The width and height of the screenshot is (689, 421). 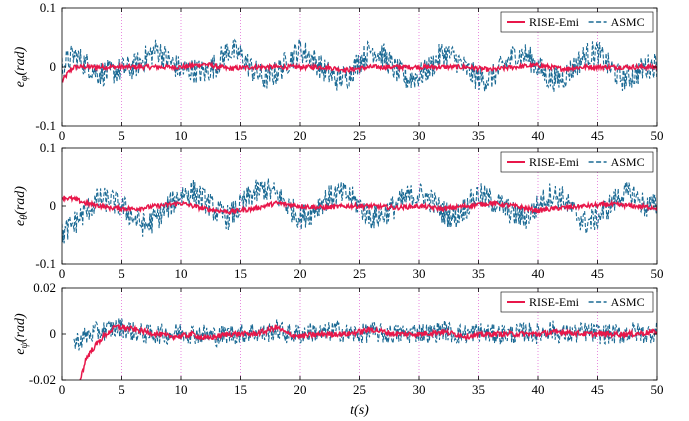 What do you see at coordinates (21, 334) in the screenshot?
I see `y-axis-label: eψ(rad)` at bounding box center [21, 334].